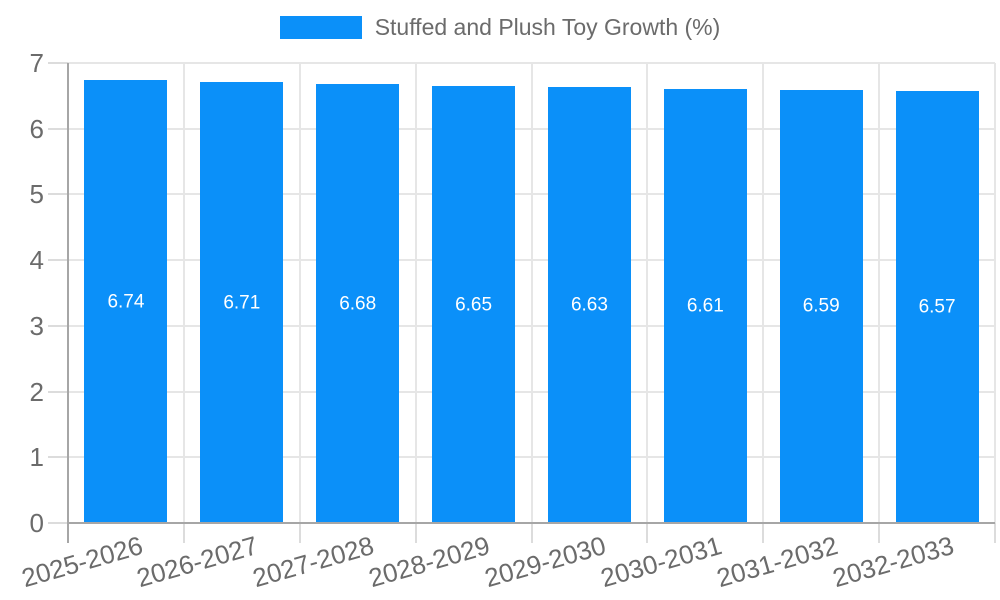  Describe the element at coordinates (547, 27) in the screenshot. I see `legend-label: Stuffed and Plush Toy Growth (%)` at that location.